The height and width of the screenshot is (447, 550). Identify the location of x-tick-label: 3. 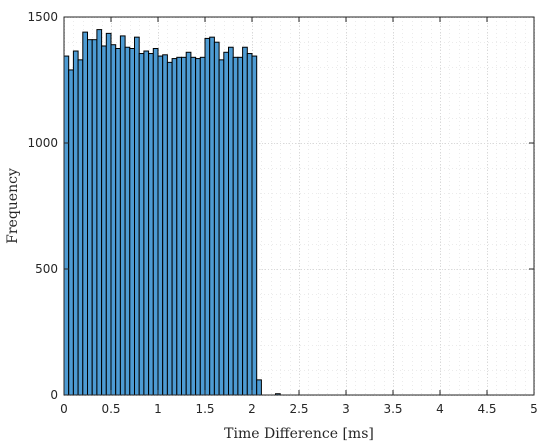
(346, 409).